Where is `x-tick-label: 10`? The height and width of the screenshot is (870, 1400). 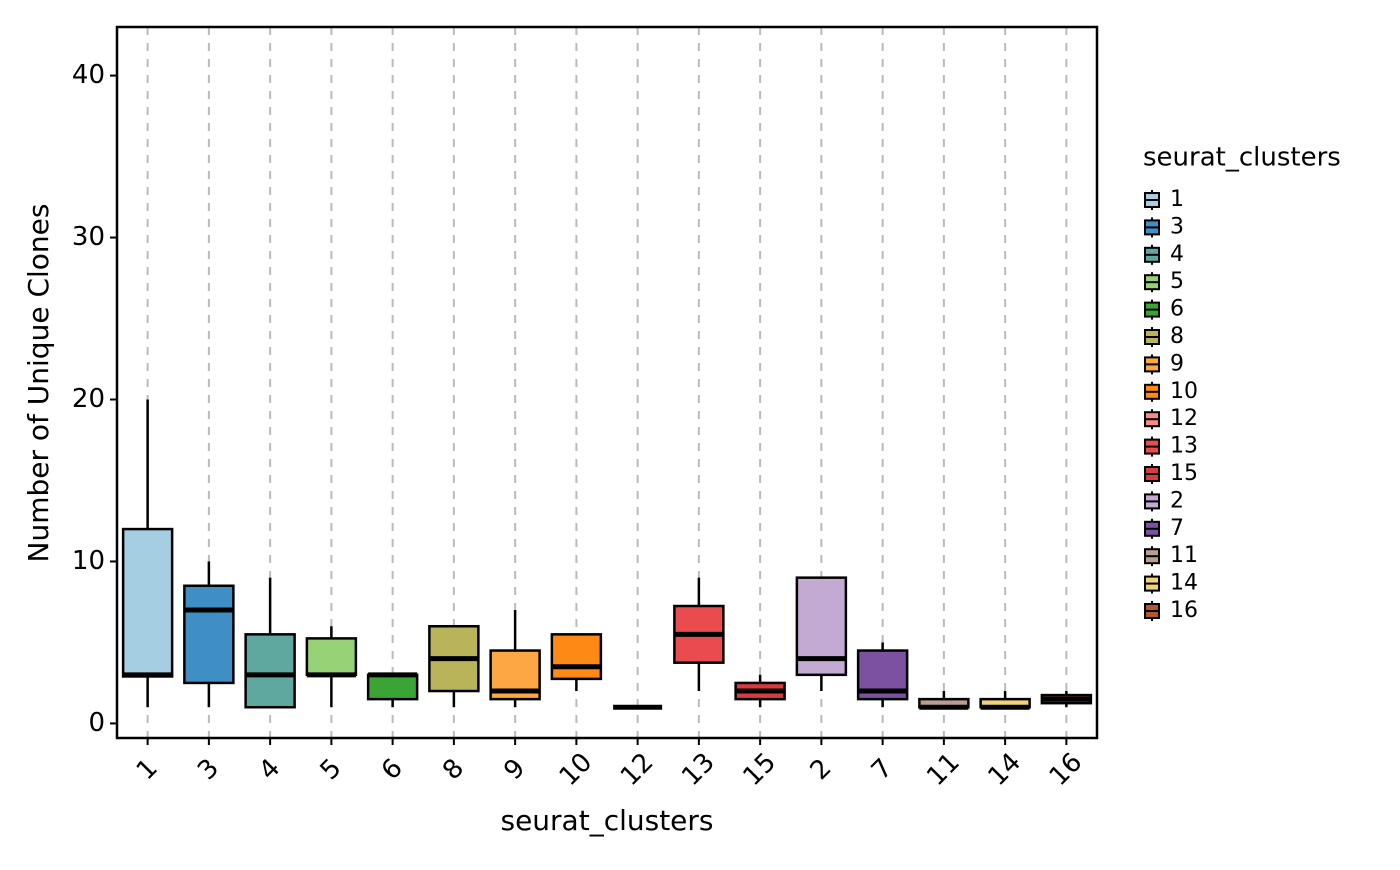 x-tick-label: 10 is located at coordinates (576, 769).